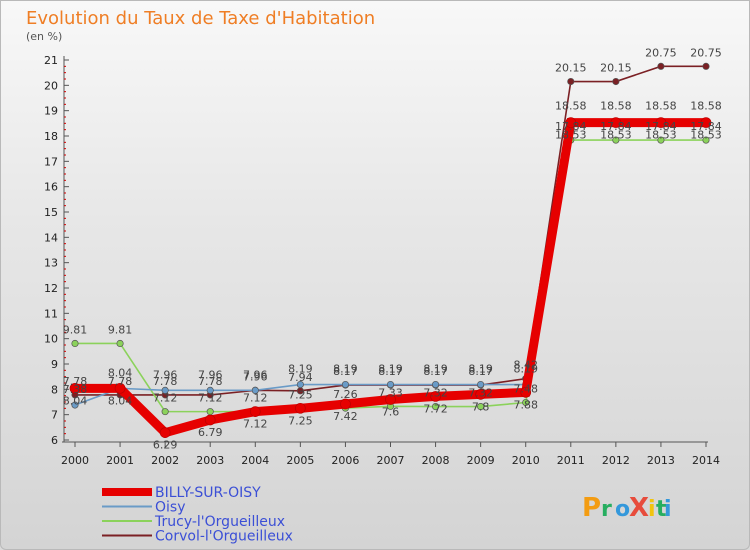 The height and width of the screenshot is (550, 750). I want to click on logo-letter: i, so click(652, 509).